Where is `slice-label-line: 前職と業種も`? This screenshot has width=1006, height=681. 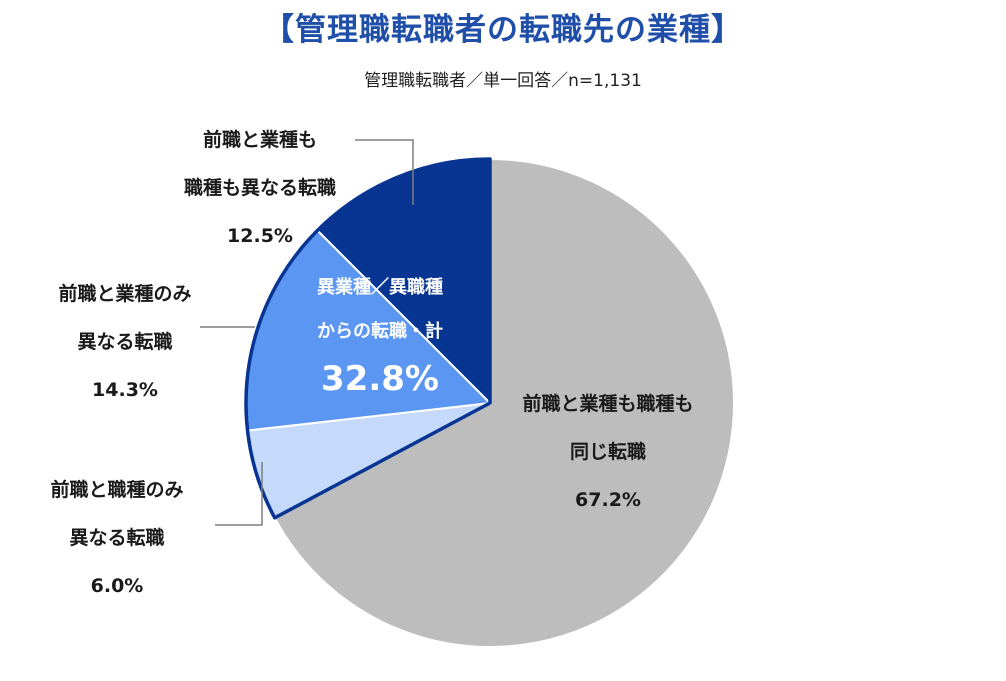
slice-label-line: 前職と業種も is located at coordinates (259, 140).